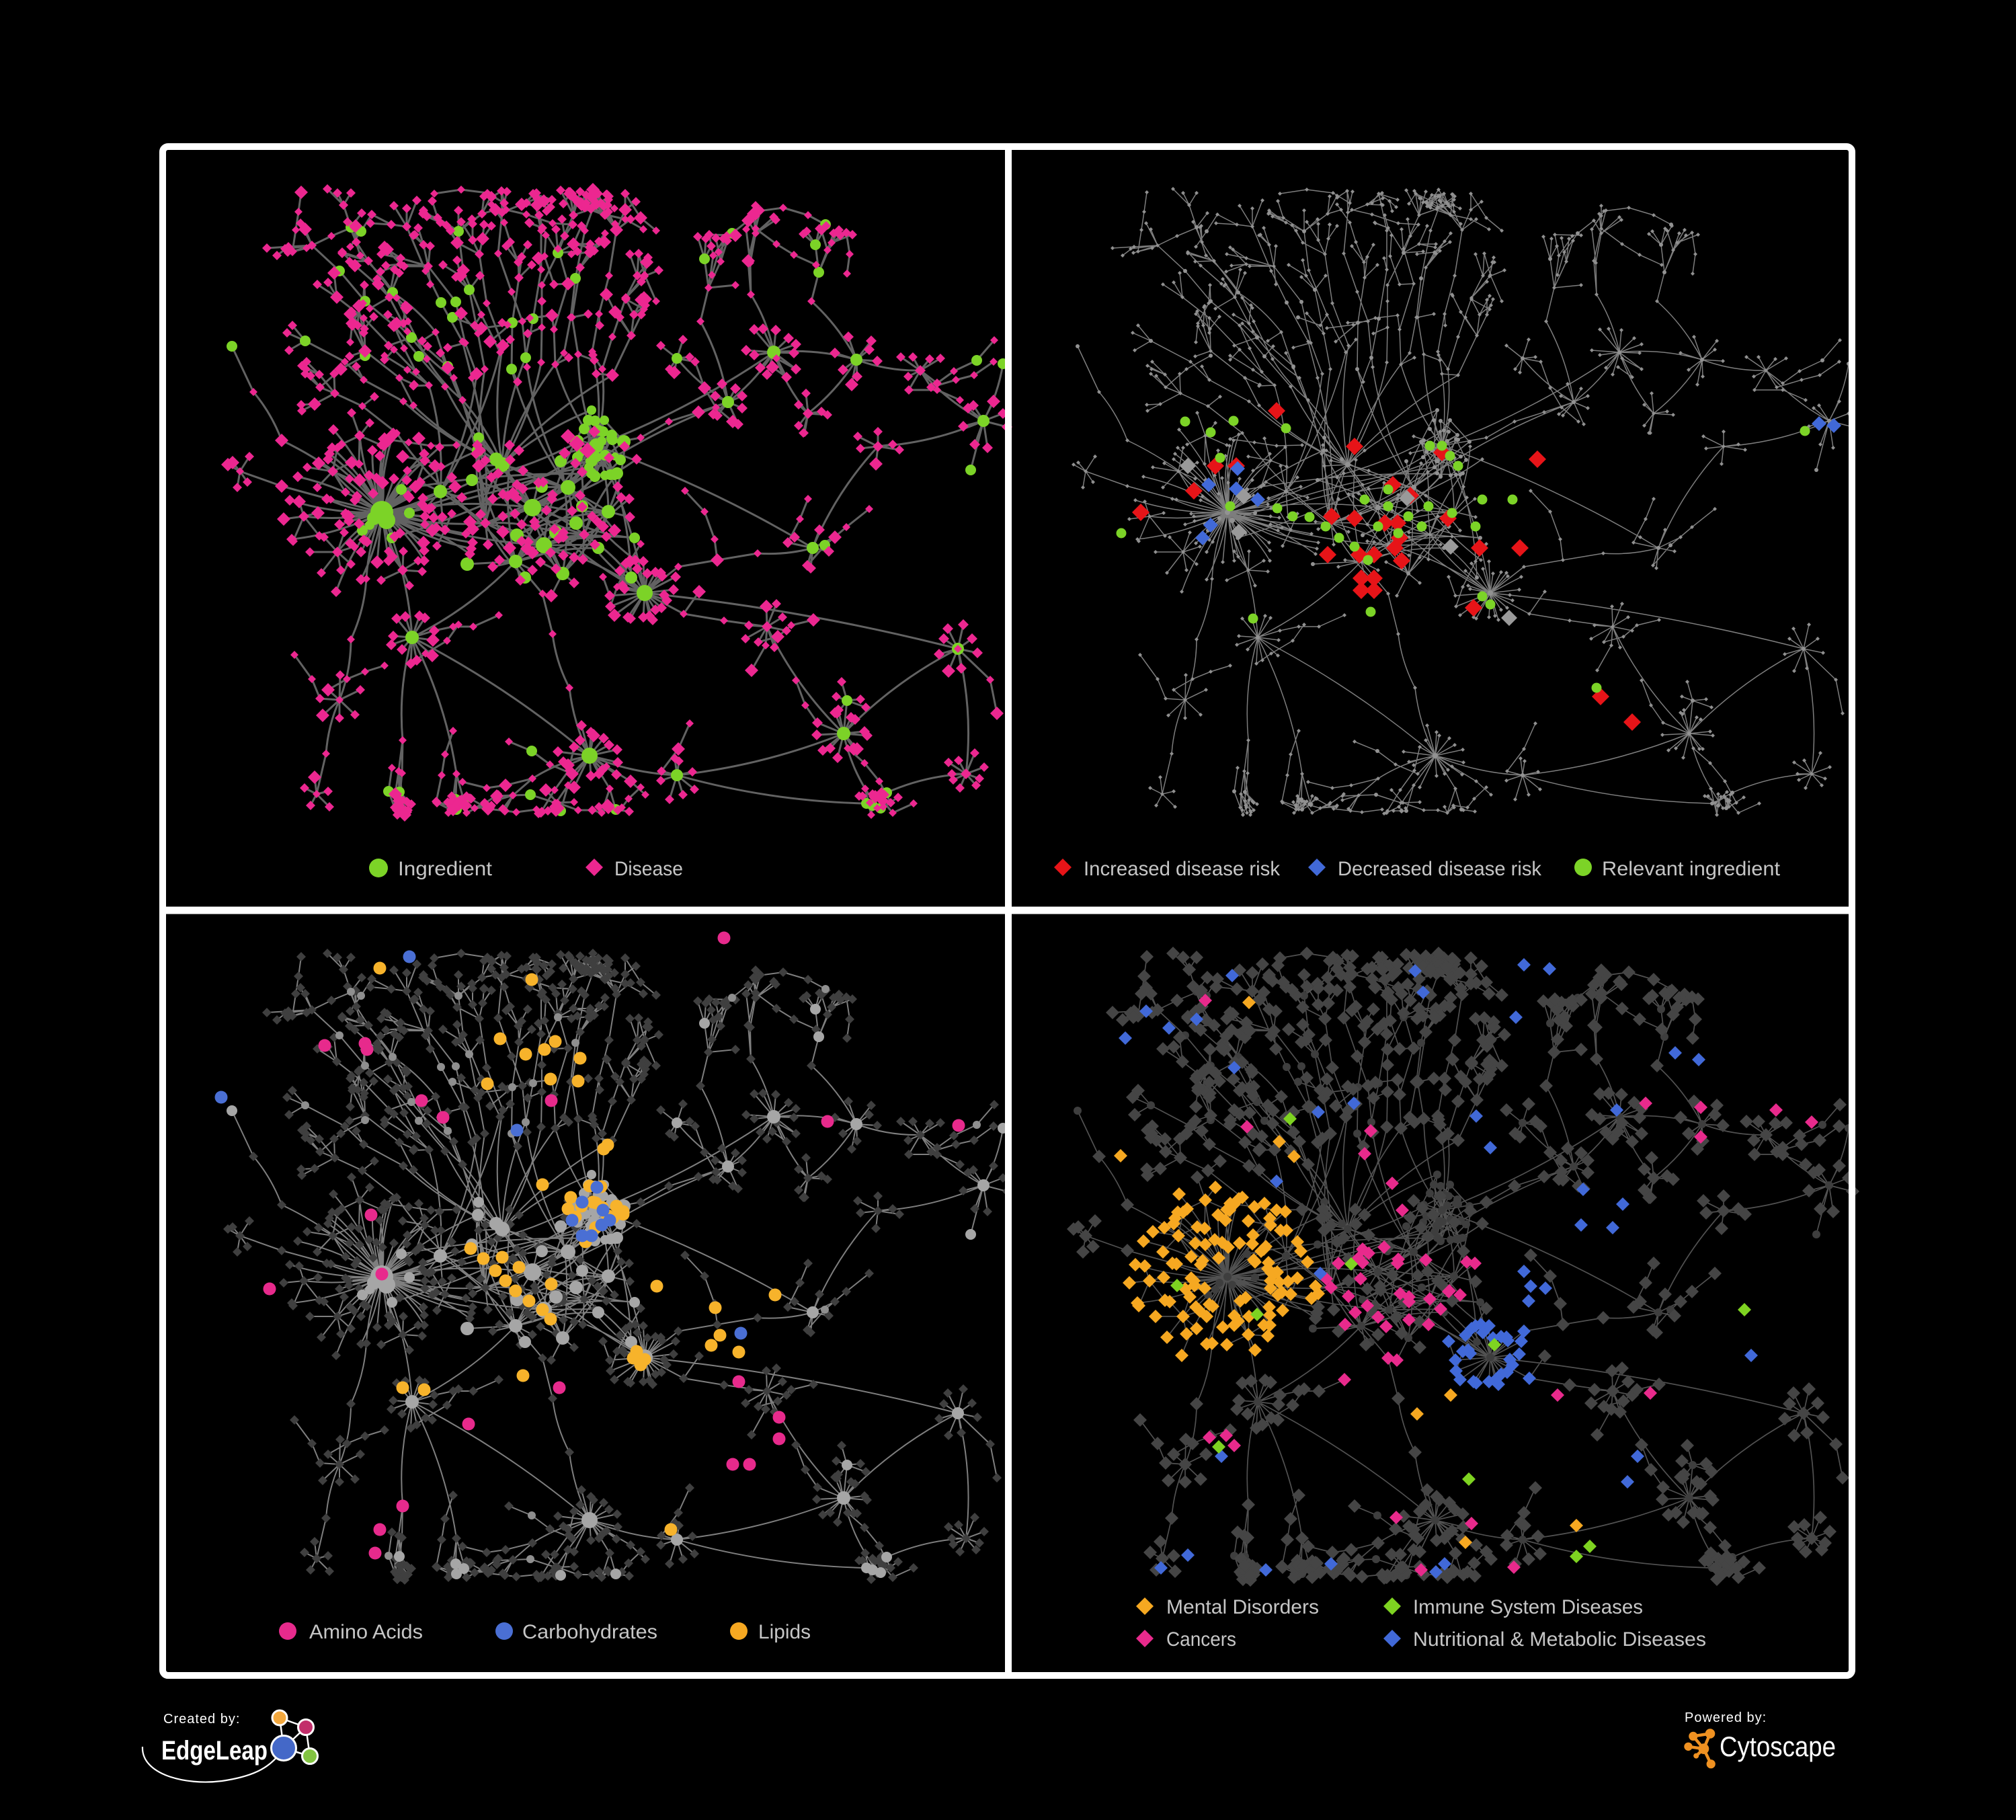 This screenshot has height=1820, width=2016. What do you see at coordinates (1778, 1746) in the screenshot?
I see `svg-text: Cytoscape` at bounding box center [1778, 1746].